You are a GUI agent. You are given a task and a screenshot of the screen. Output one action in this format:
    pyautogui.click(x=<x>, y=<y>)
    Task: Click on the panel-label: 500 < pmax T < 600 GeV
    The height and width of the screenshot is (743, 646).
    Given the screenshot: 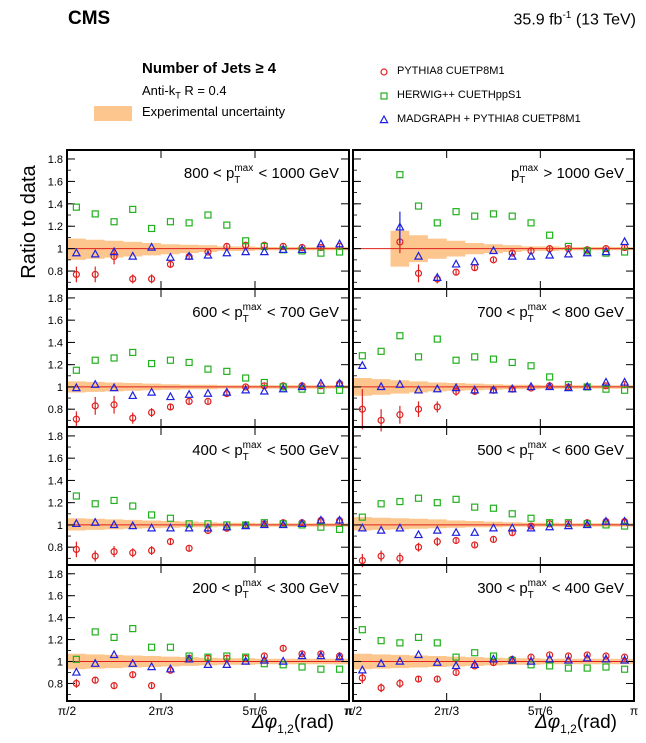 What is the action you would take?
    pyautogui.click(x=550, y=451)
    